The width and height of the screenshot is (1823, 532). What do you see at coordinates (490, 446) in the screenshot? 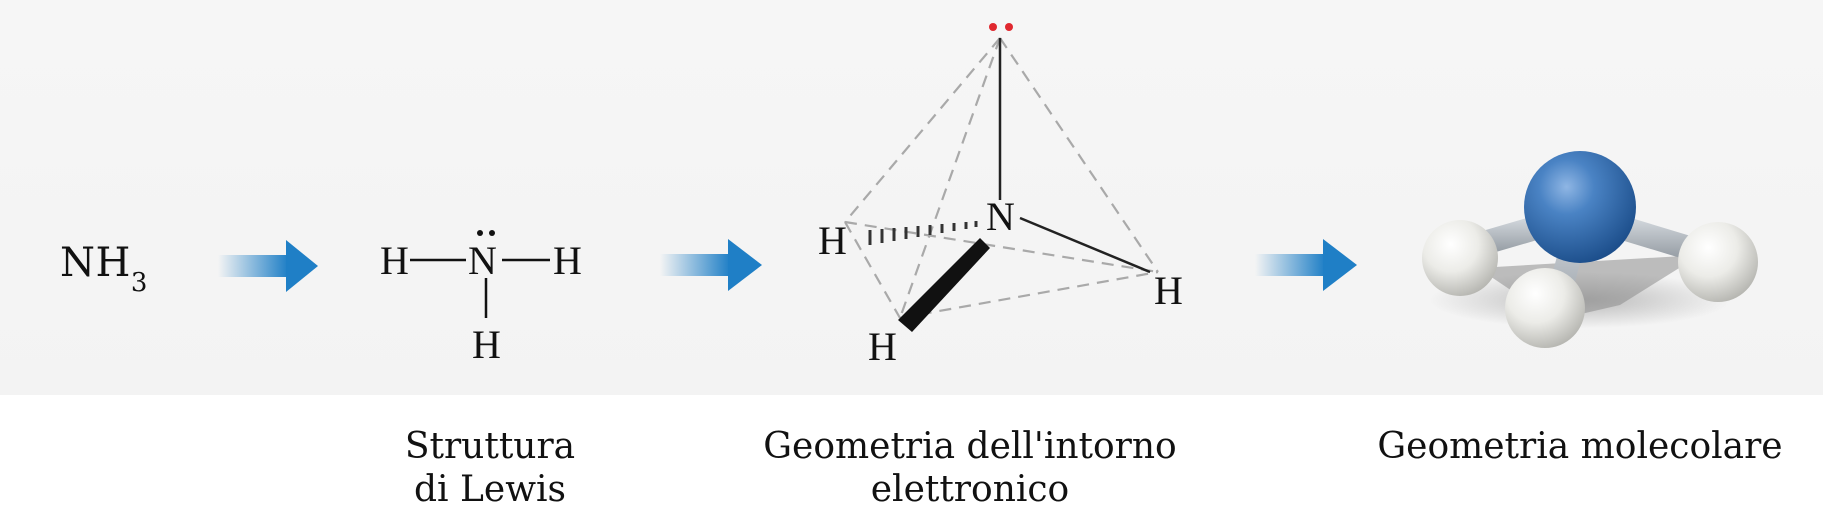
I see `caption-lewis-line1: Struttura` at bounding box center [490, 446].